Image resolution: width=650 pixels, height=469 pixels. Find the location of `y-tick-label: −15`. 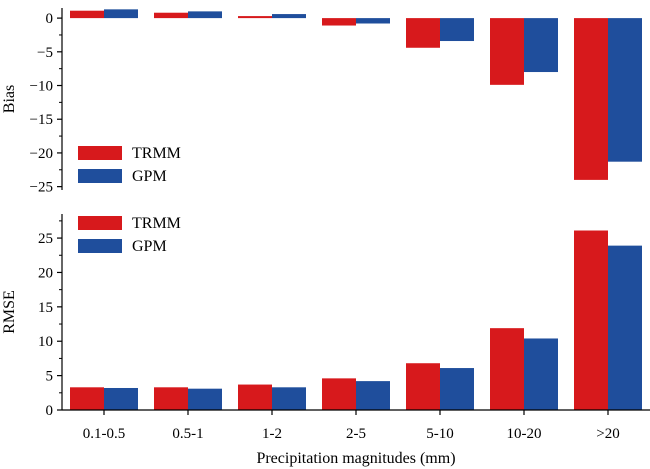

y-tick-label: −15 is located at coordinates (41, 120).